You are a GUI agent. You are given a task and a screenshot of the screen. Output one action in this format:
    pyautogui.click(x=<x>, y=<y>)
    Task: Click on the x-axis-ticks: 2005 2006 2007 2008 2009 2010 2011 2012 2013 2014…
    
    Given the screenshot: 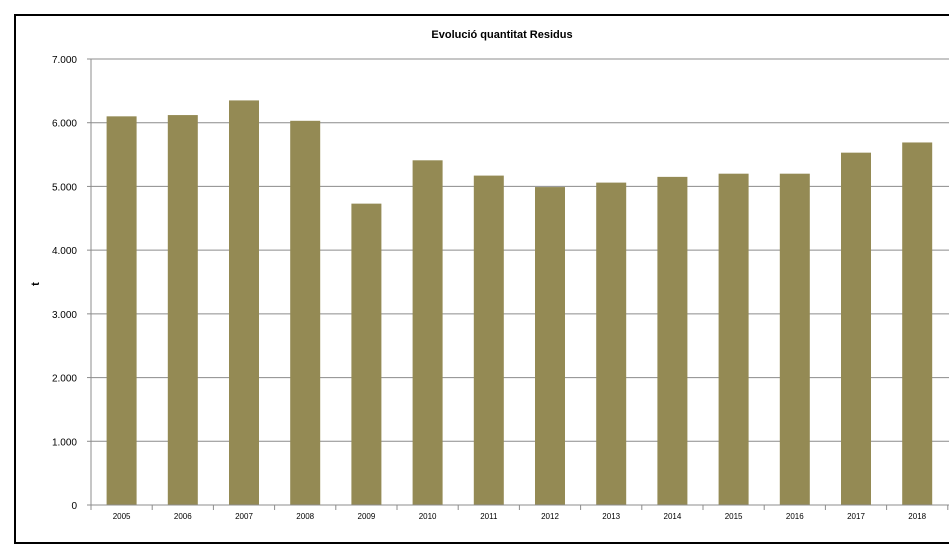 What is the action you would take?
    pyautogui.click(x=531, y=513)
    